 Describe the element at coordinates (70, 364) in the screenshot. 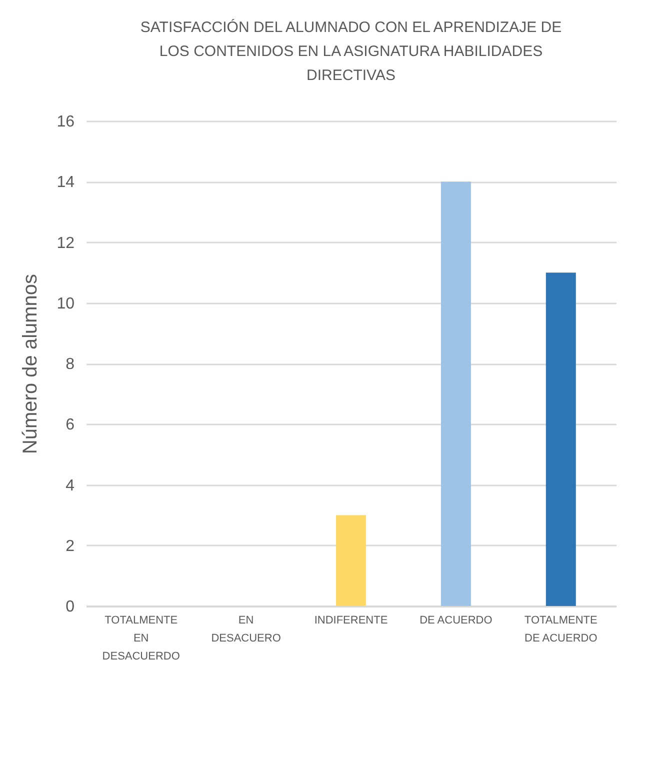

I see `y-tick-label: 8` at that location.